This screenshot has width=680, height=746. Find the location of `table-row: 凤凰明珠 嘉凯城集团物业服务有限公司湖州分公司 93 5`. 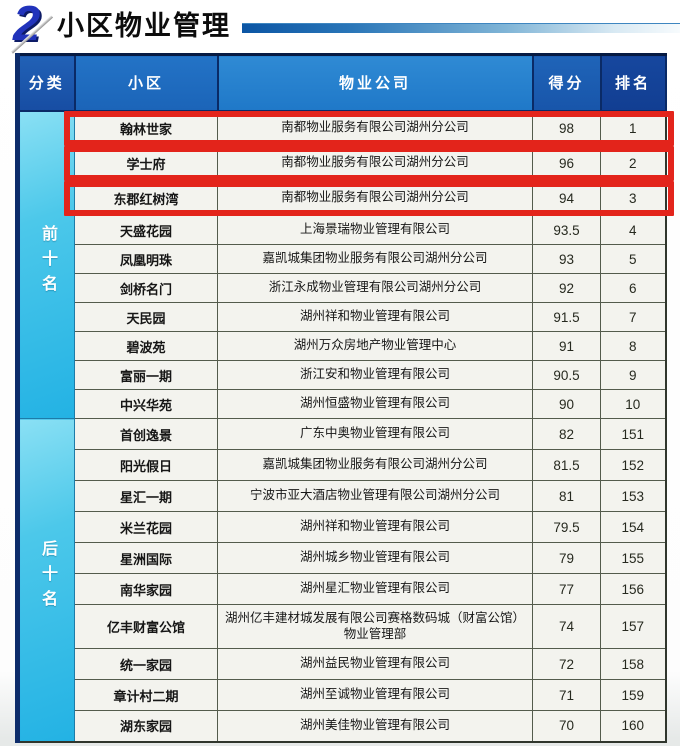

table-row: 凤凰明珠 嘉凯城集团物业服务有限公司湖州分公司 93 5 is located at coordinates (342, 259).